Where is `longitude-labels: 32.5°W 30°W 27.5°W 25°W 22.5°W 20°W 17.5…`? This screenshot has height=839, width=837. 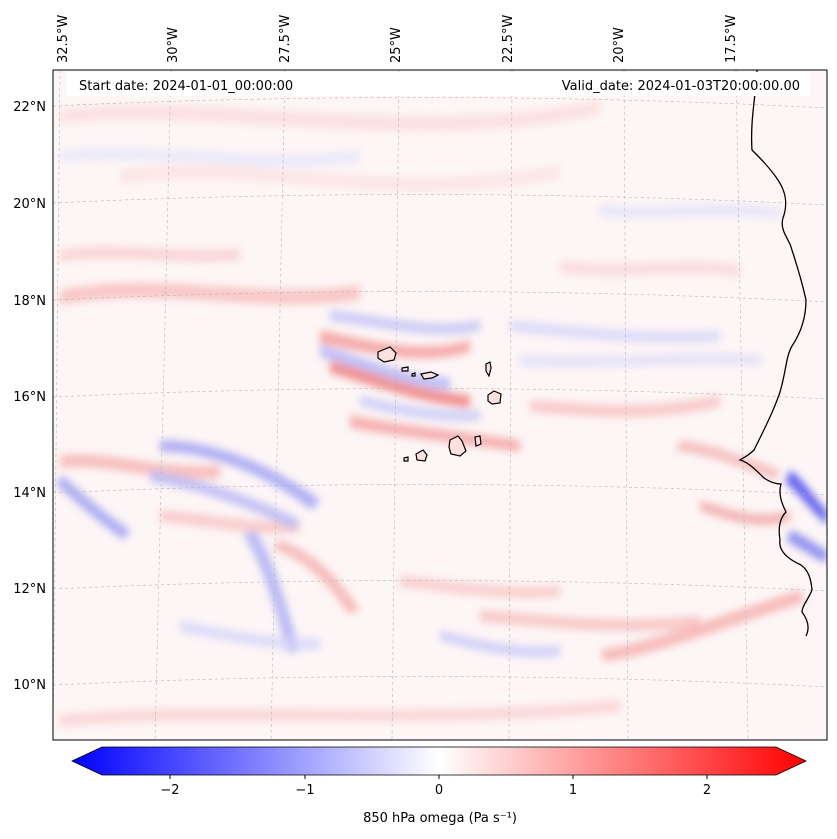
longitude-labels: 32.5°W 30°W 27.5°W 25°W 22.5°W 20°W 17.5… is located at coordinates (397, 39).